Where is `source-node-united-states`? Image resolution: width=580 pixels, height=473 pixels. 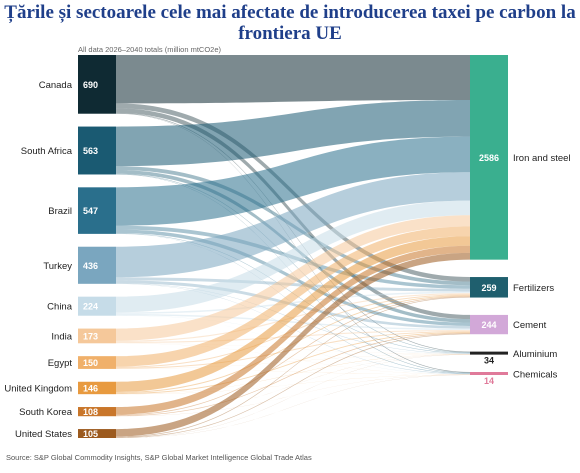 source-node-united-states is located at coordinates (97, 433).